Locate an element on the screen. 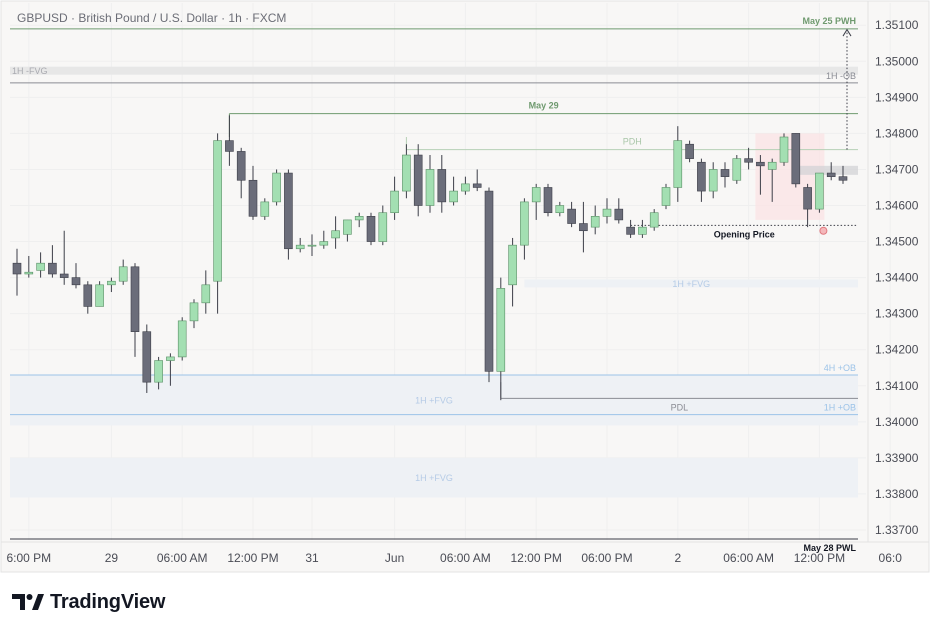  session-highlight is located at coordinates (790, 176).